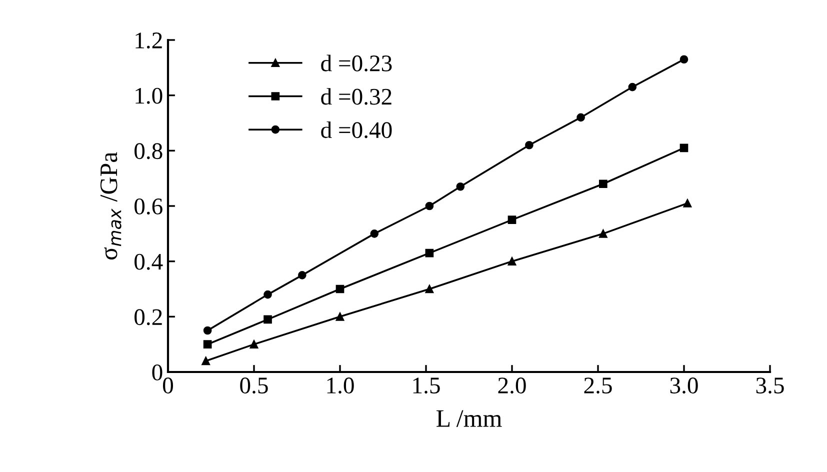  I want to click on y-tick-label: 1.0, so click(149, 96).